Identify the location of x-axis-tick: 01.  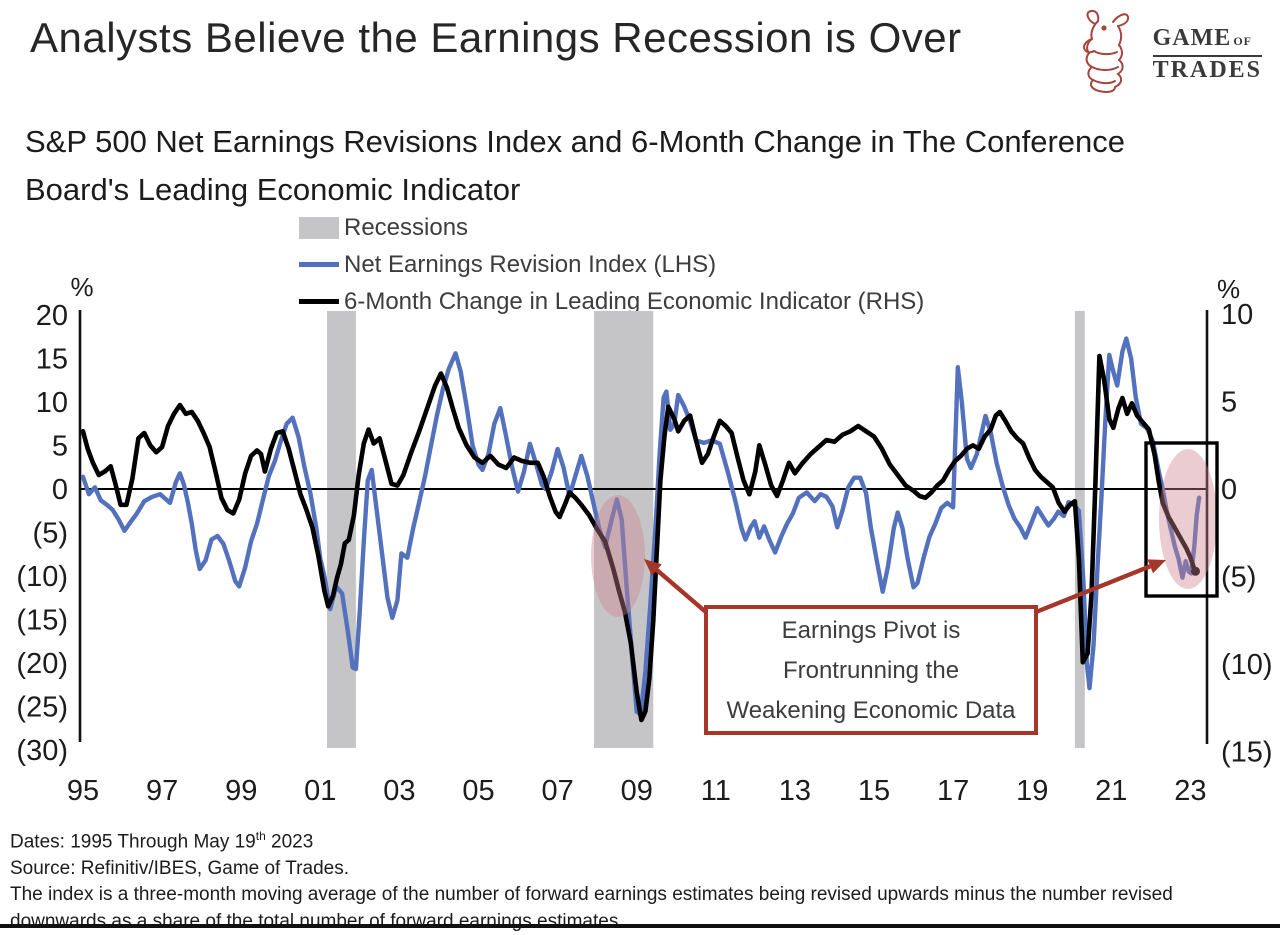
(320, 791).